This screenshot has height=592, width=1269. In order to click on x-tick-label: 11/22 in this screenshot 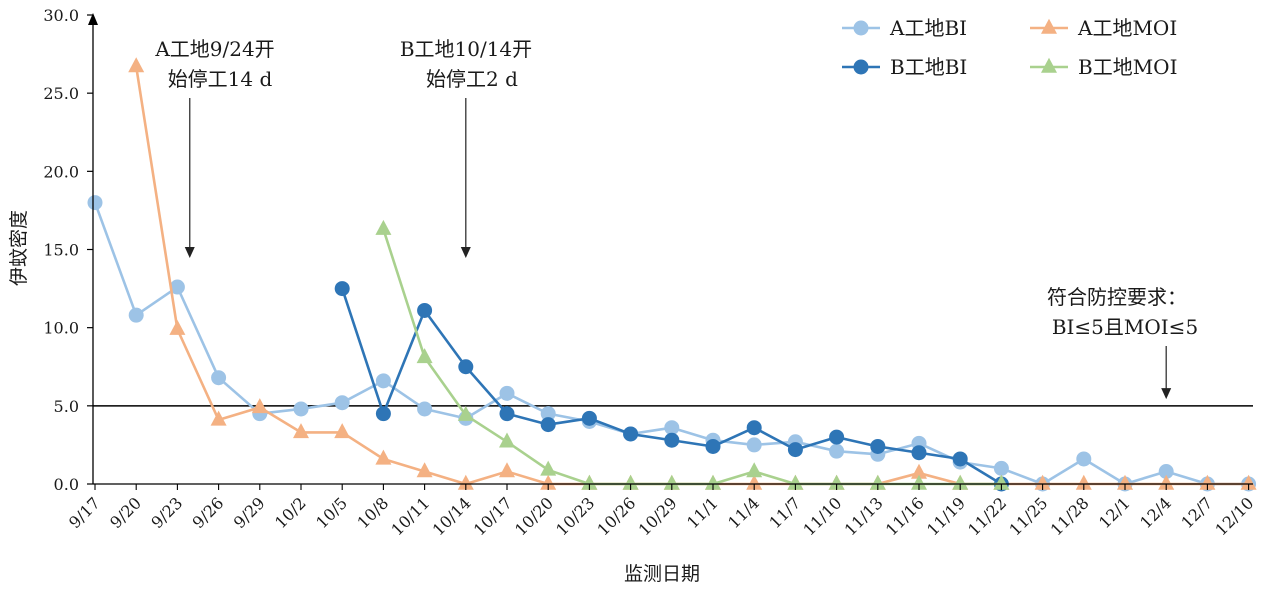, I will do `click(987, 516)`.